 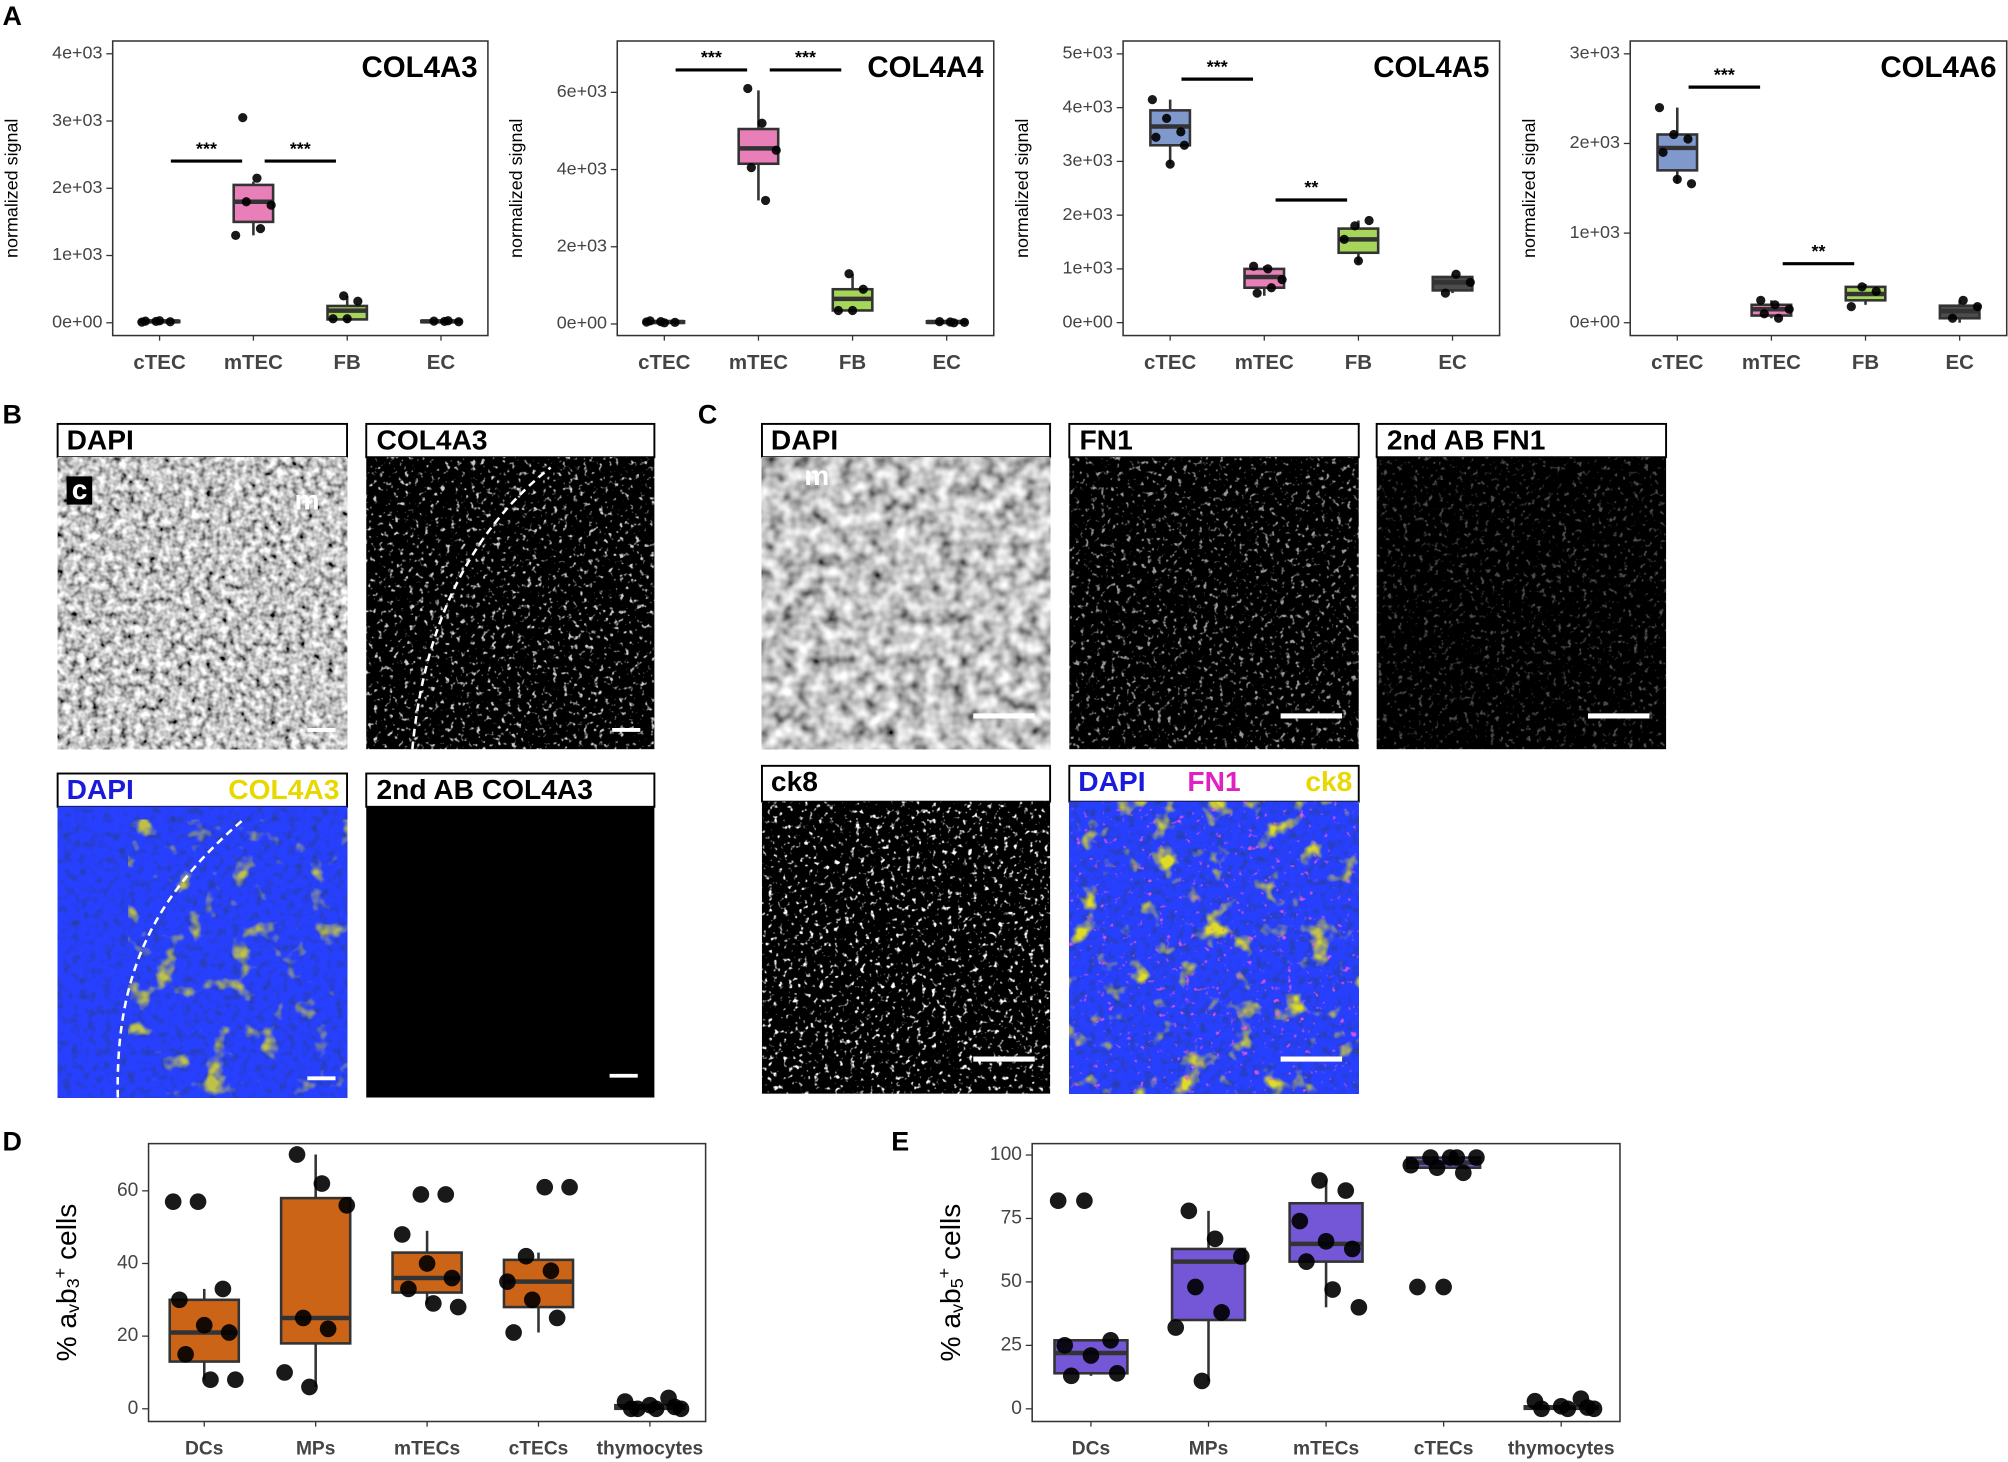 I want to click on x-tick-label: MPs, so click(x=315, y=1449).